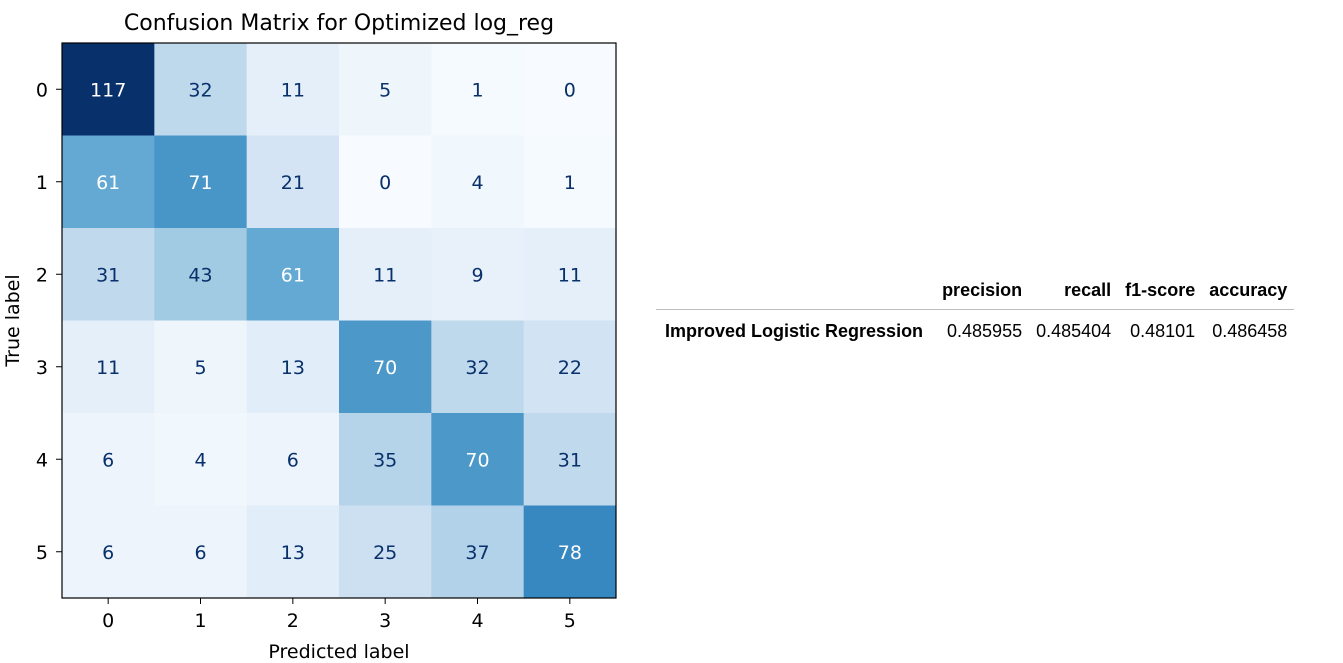 The image size is (1343, 663). Describe the element at coordinates (796, 291) in the screenshot. I see `column-header-blank` at that location.